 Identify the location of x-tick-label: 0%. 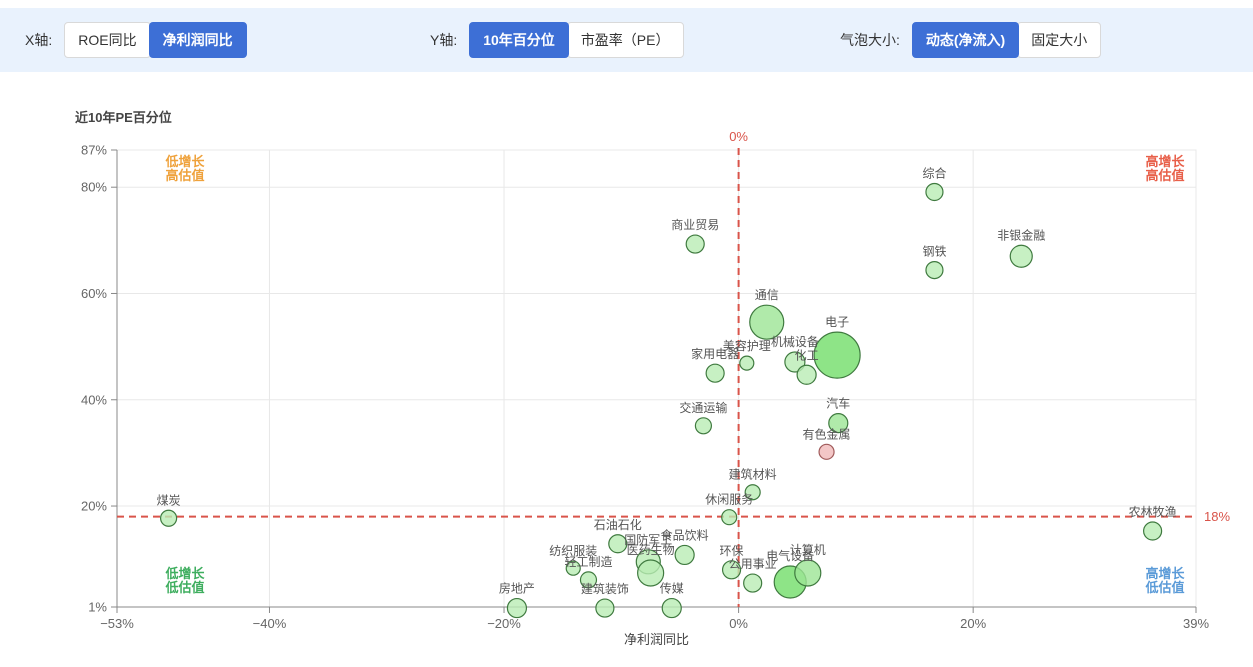
(738, 623).